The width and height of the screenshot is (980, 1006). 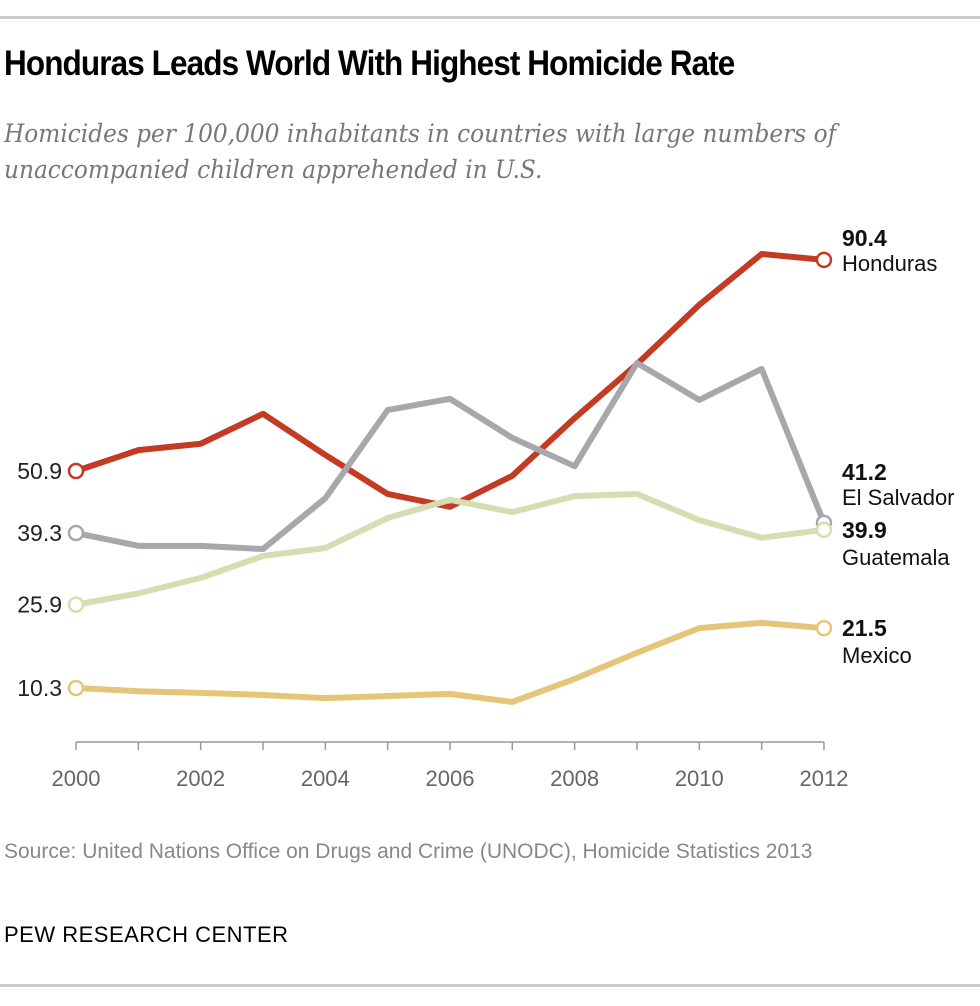 What do you see at coordinates (823, 778) in the screenshot?
I see `x-tick-label: 2012` at bounding box center [823, 778].